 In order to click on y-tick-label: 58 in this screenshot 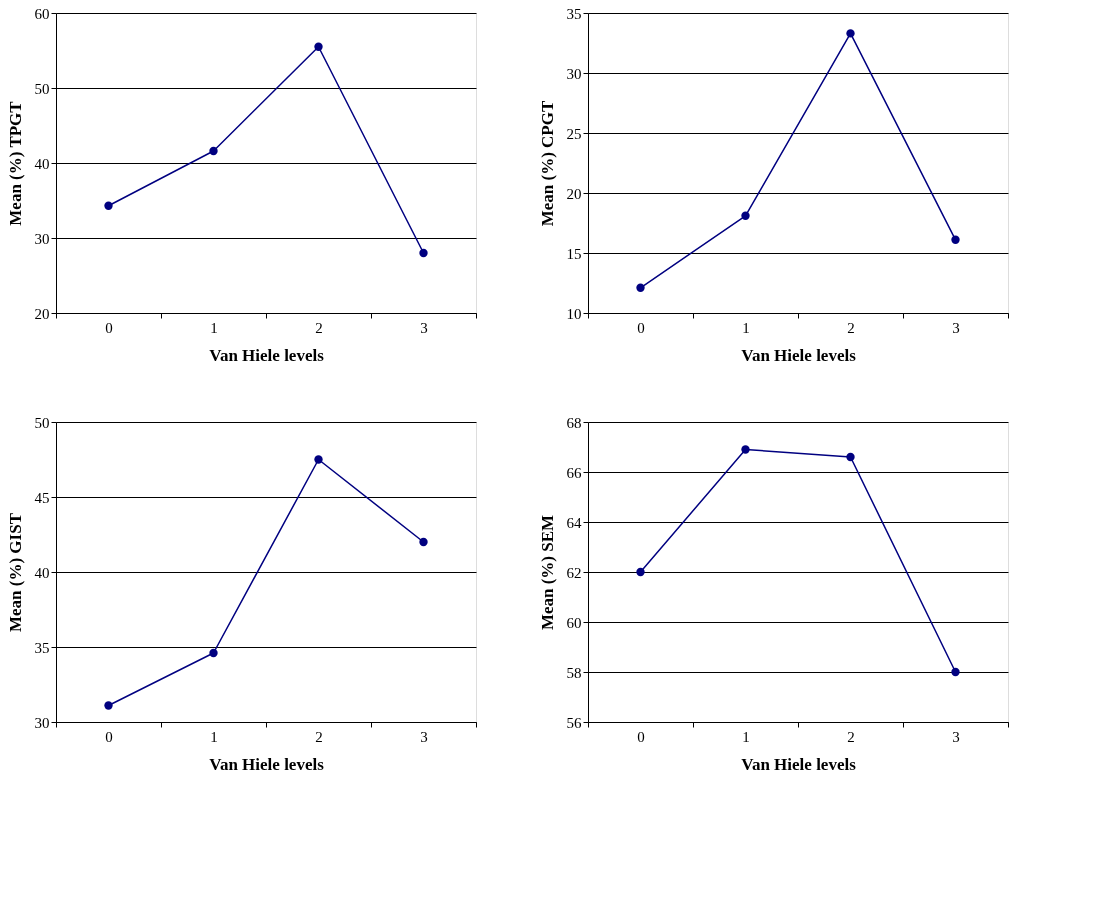, I will do `click(574, 672)`.